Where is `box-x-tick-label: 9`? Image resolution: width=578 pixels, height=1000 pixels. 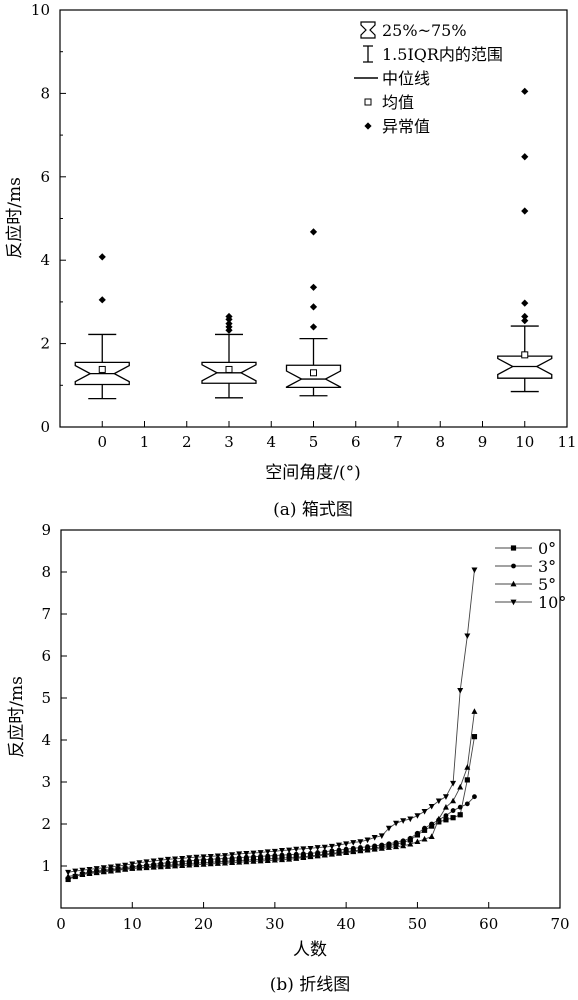 box-x-tick-label: 9 is located at coordinates (483, 442).